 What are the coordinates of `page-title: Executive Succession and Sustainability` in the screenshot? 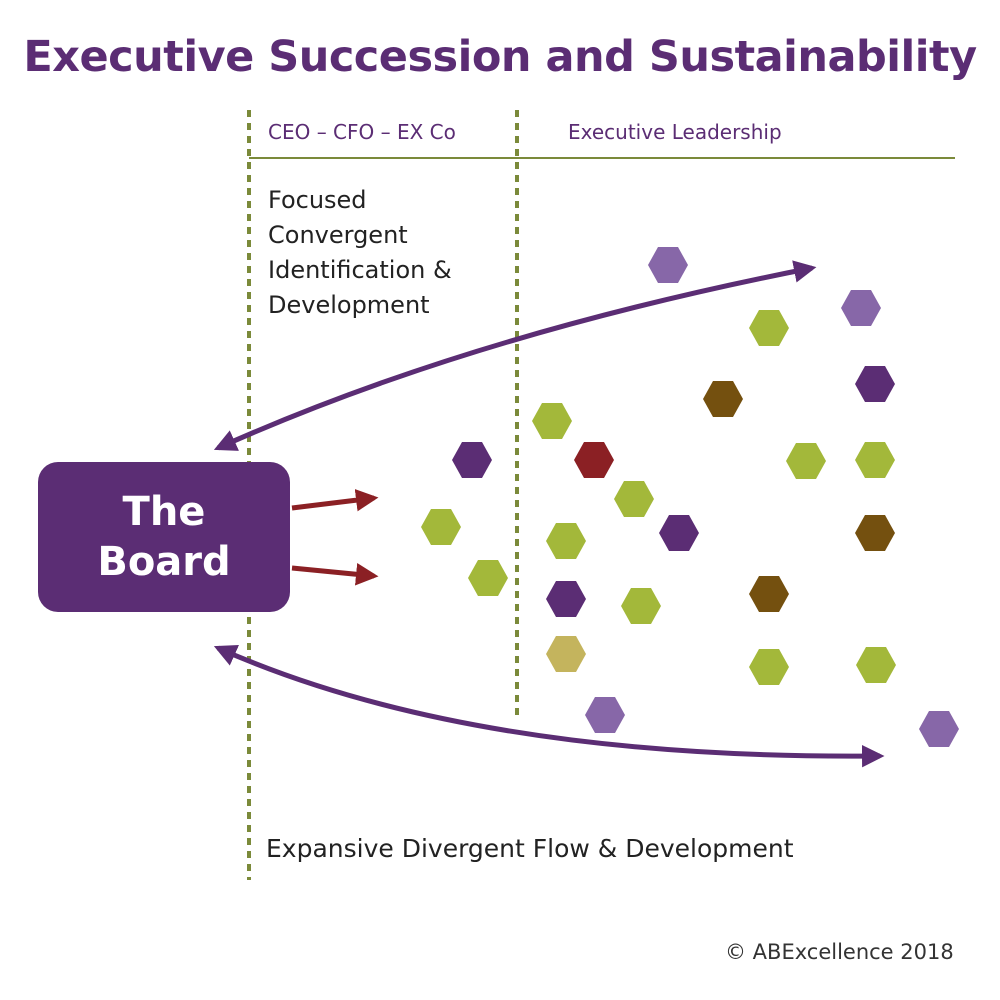 It's located at (500, 57).